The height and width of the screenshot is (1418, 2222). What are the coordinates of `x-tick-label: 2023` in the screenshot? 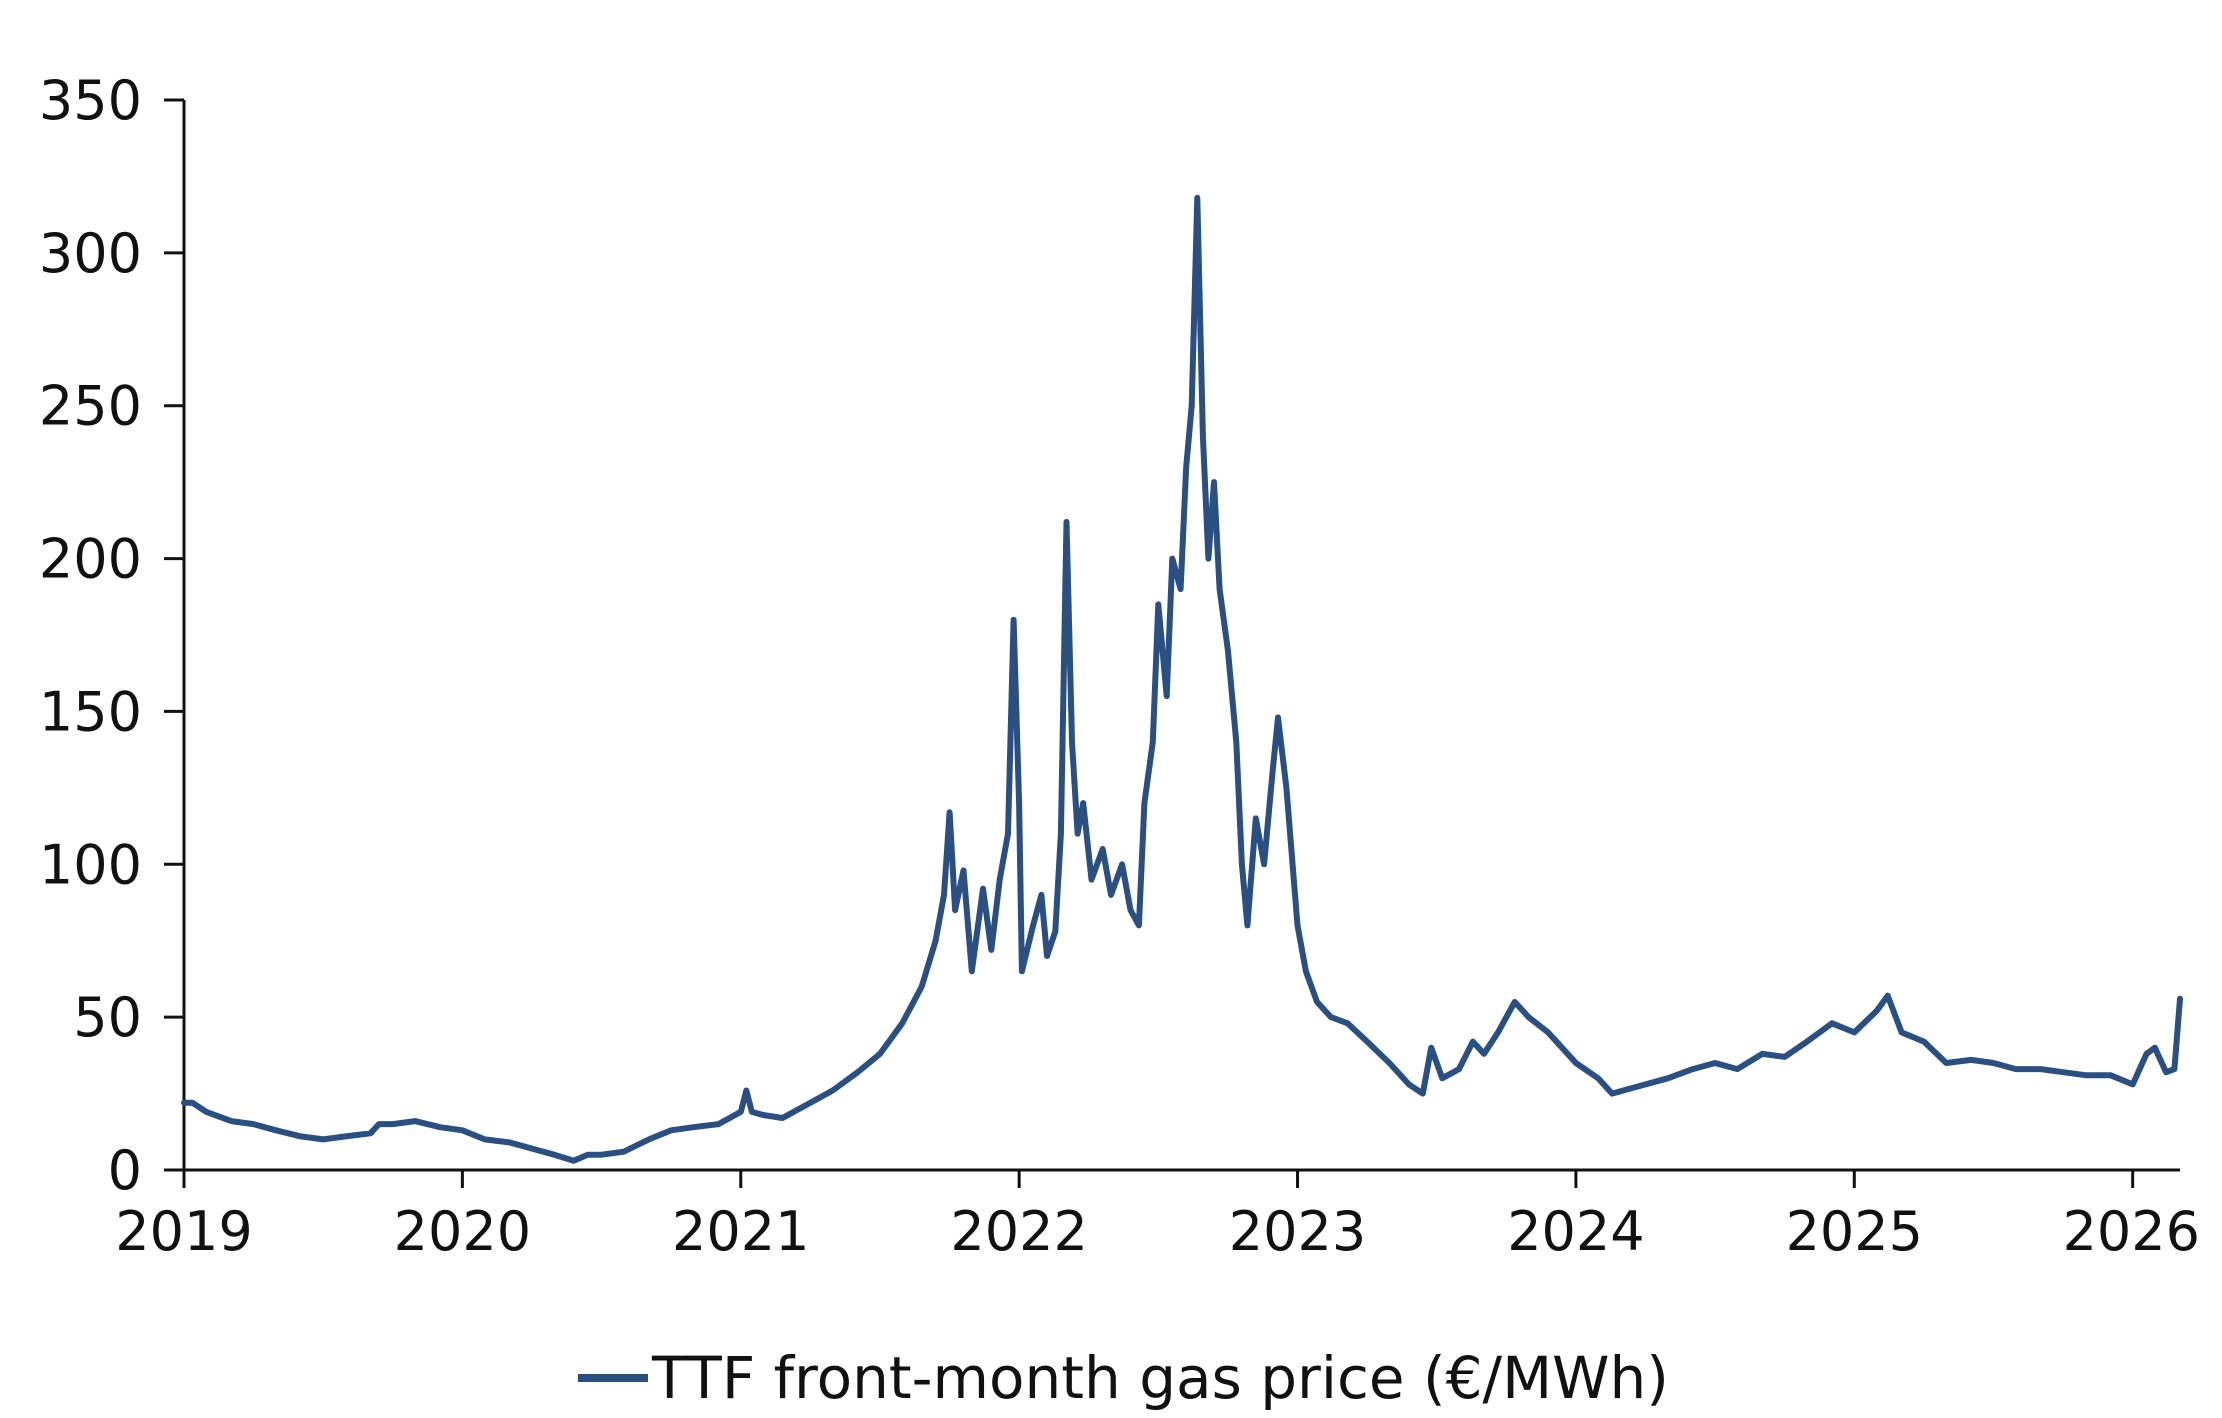 It's located at (1297, 1231).